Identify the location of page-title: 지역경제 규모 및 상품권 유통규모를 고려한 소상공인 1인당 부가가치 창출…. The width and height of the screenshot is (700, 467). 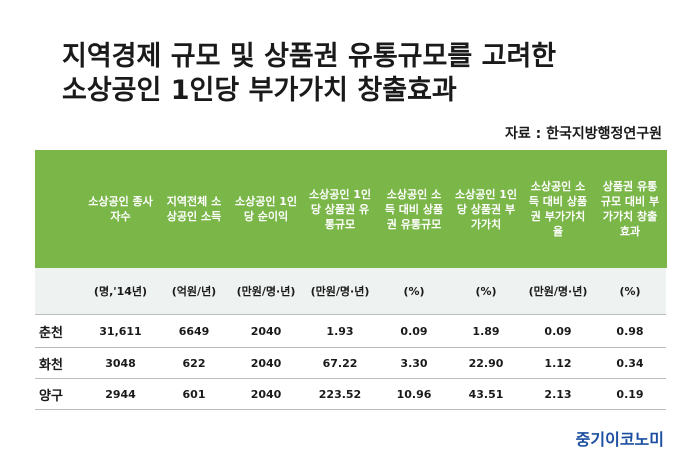
(372, 74).